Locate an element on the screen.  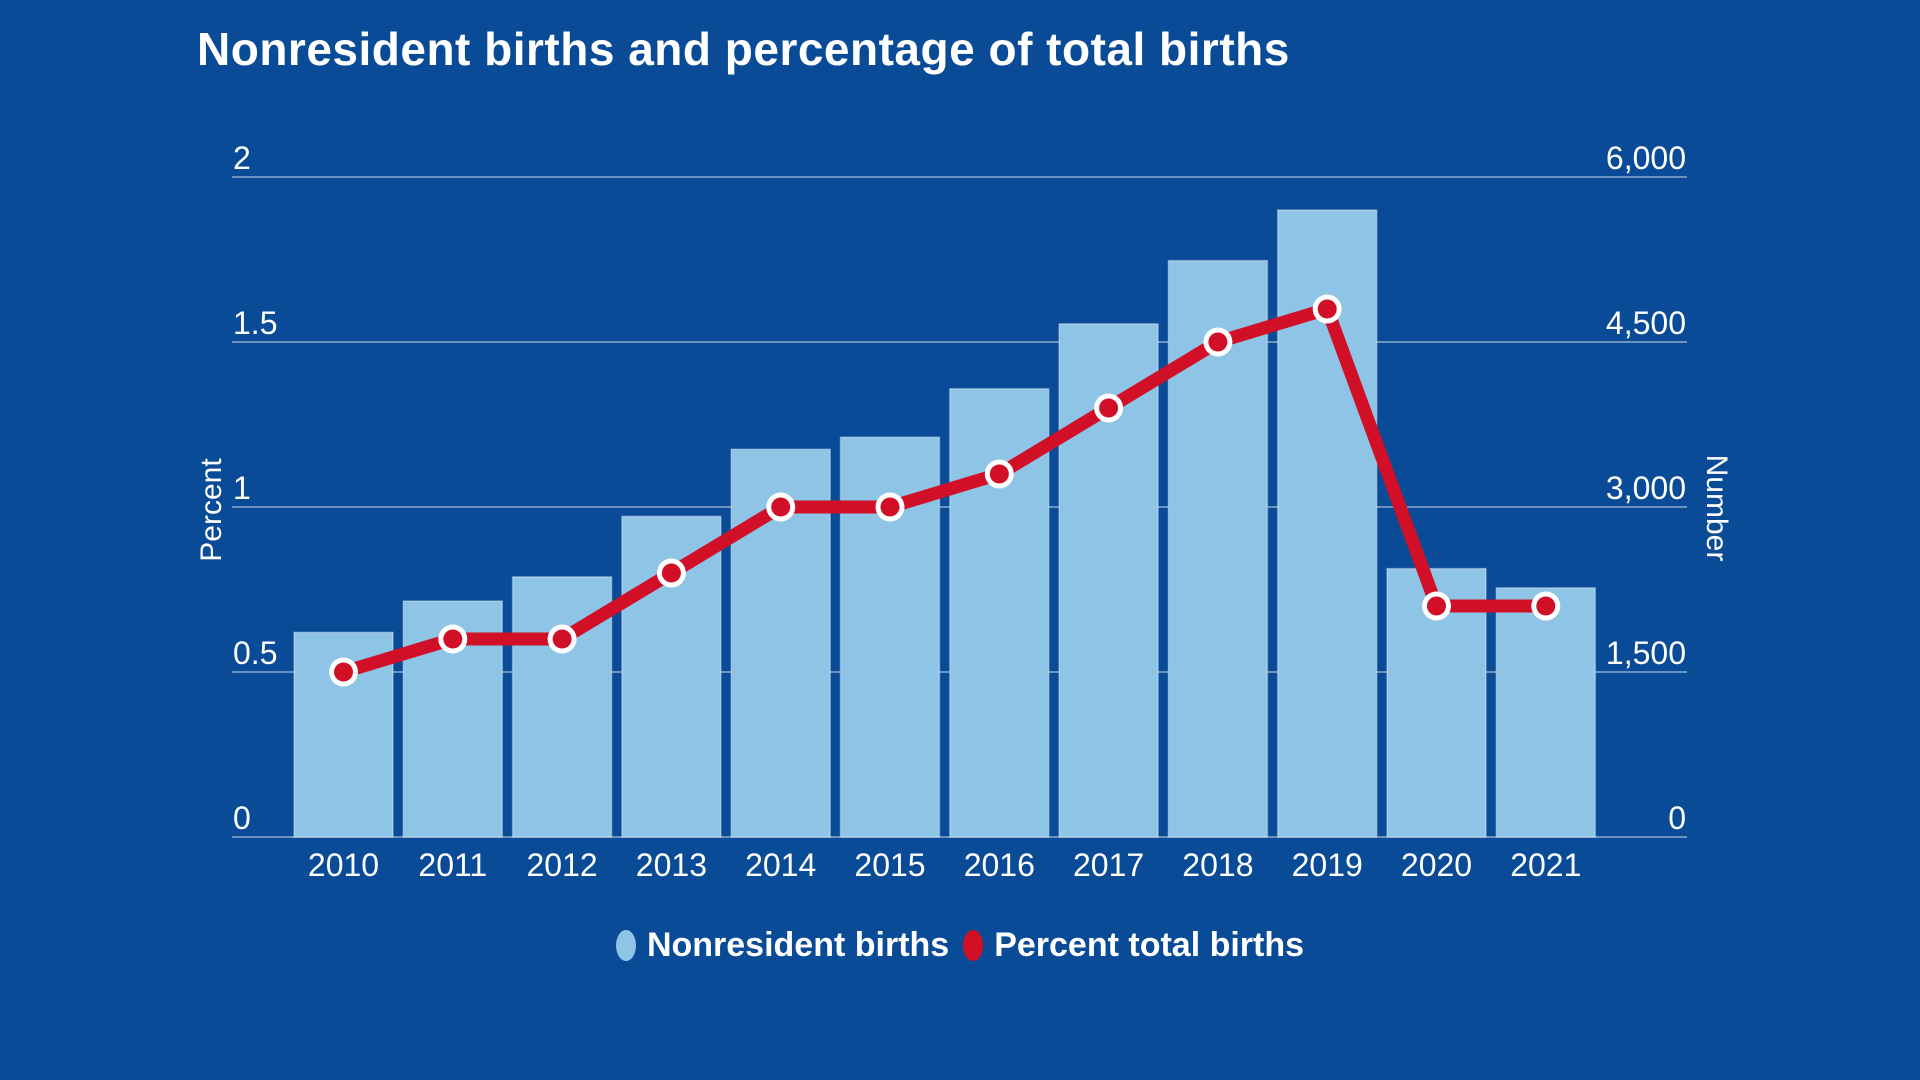
x-axis-label-2013: 2013 is located at coordinates (671, 865).